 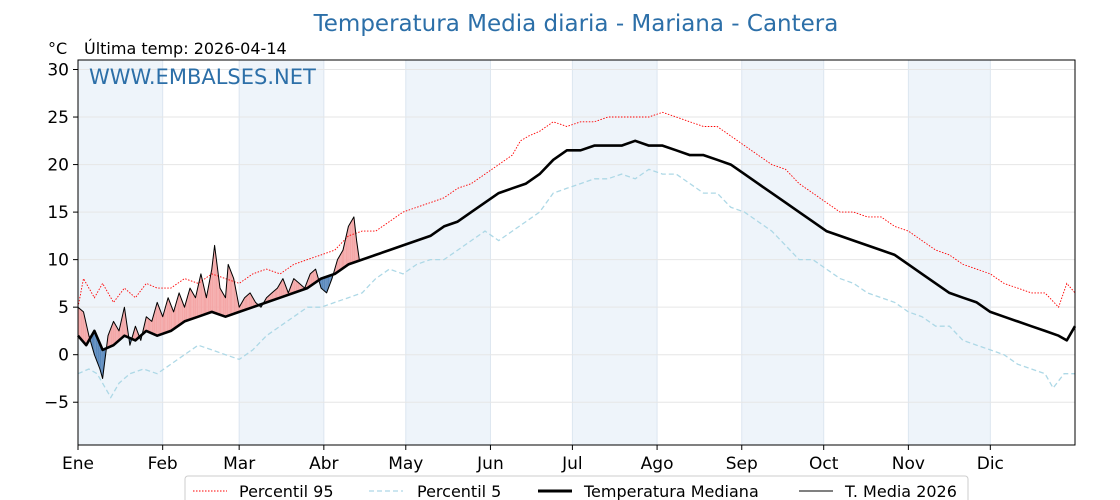 I want to click on x-tick-label: Abr, so click(x=323, y=464).